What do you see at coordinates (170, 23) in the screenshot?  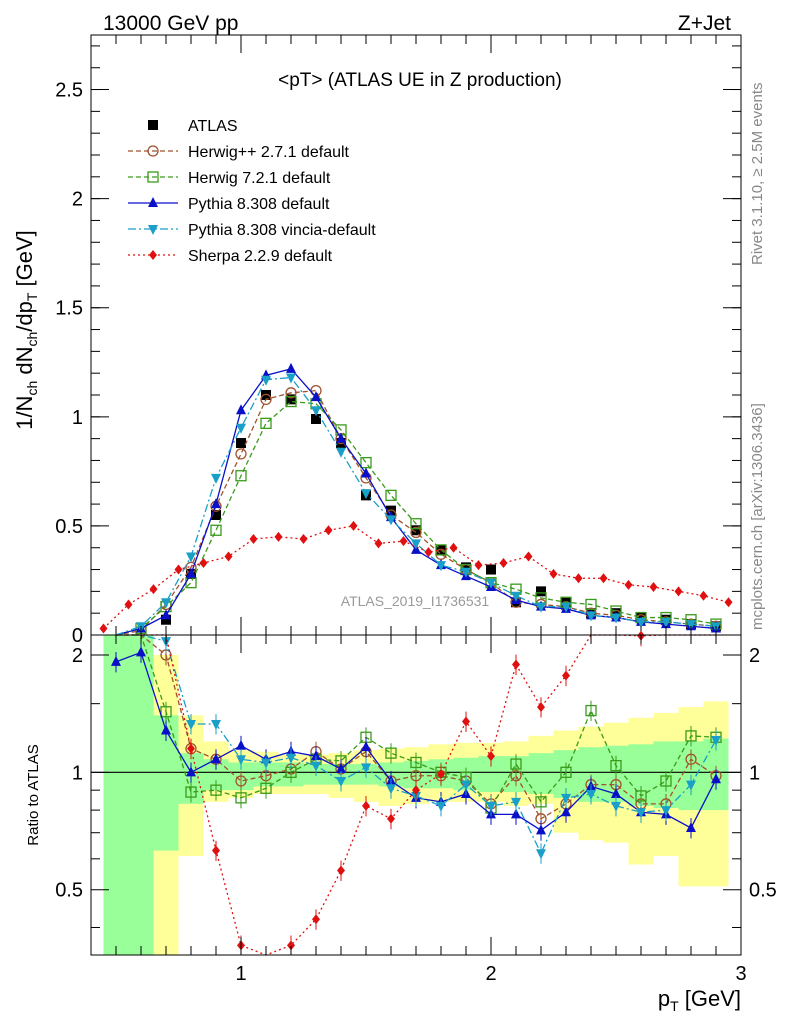 I see `header-left: 13000 GeV pp` at bounding box center [170, 23].